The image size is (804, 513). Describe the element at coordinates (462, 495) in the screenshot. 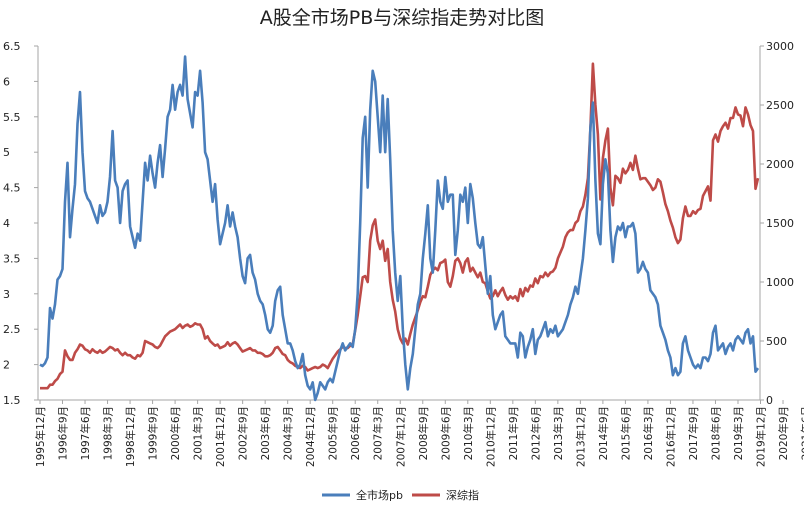

I see `legend-label-szzz: 深综指` at that location.